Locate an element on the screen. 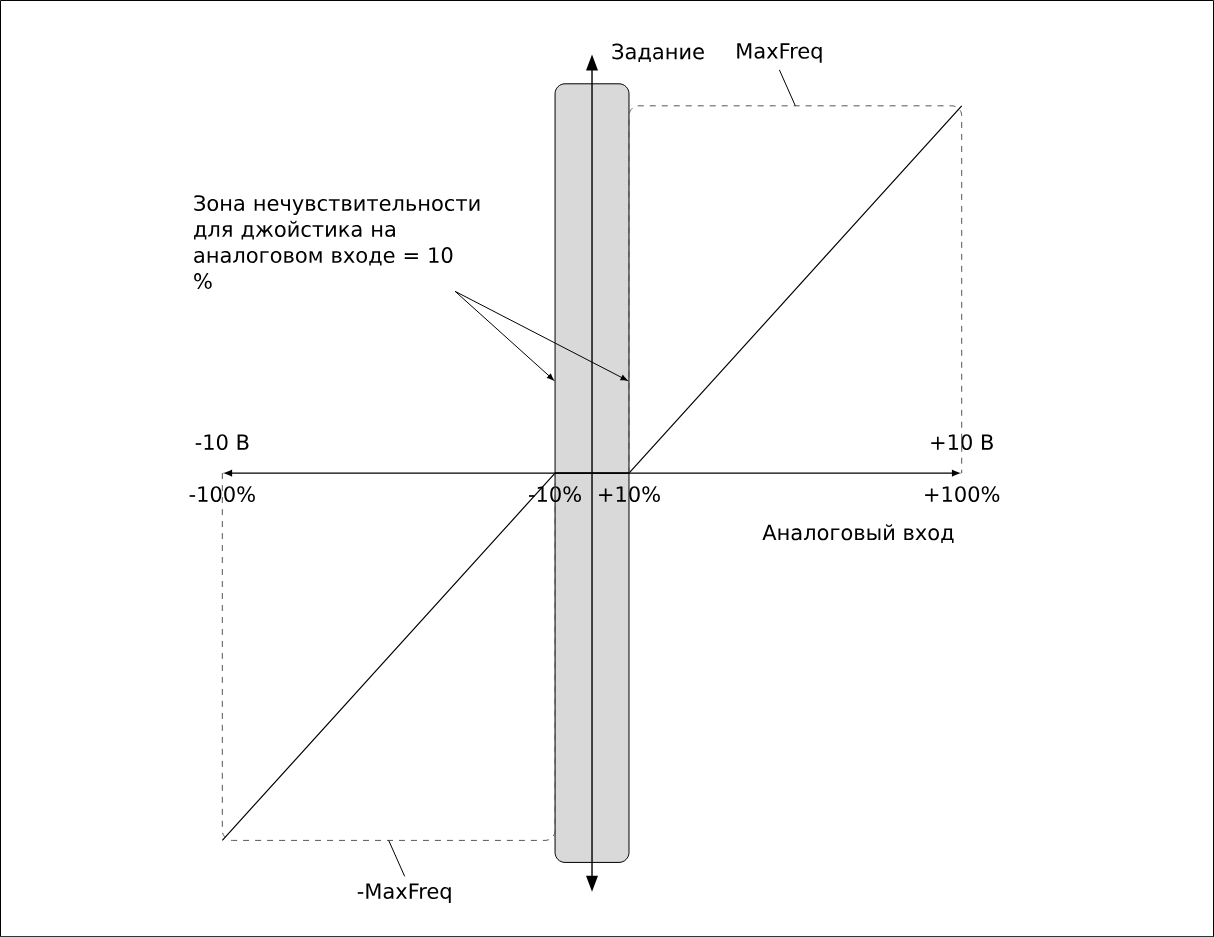 The width and height of the screenshot is (1214, 937). annotation: Зона нечувствительности для джойстика на аналоговом входе = 10 % is located at coordinates (337, 242).